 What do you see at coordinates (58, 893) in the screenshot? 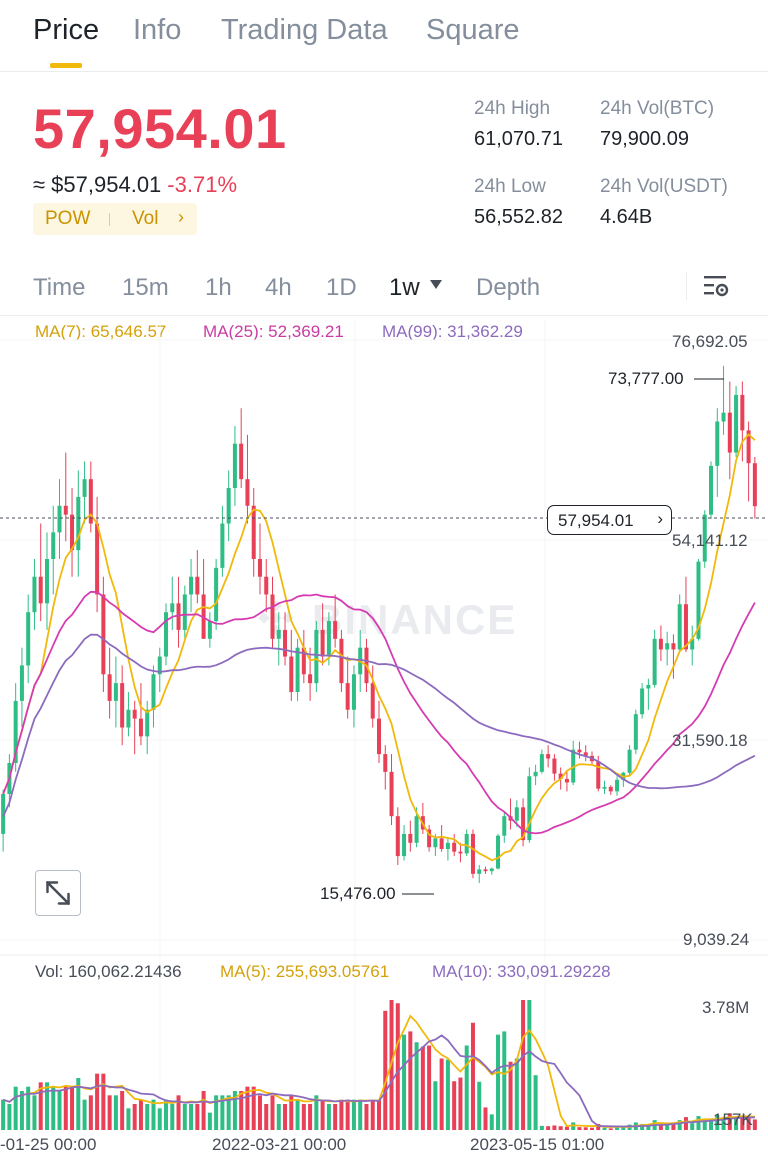
I see `expand-chart-button` at bounding box center [58, 893].